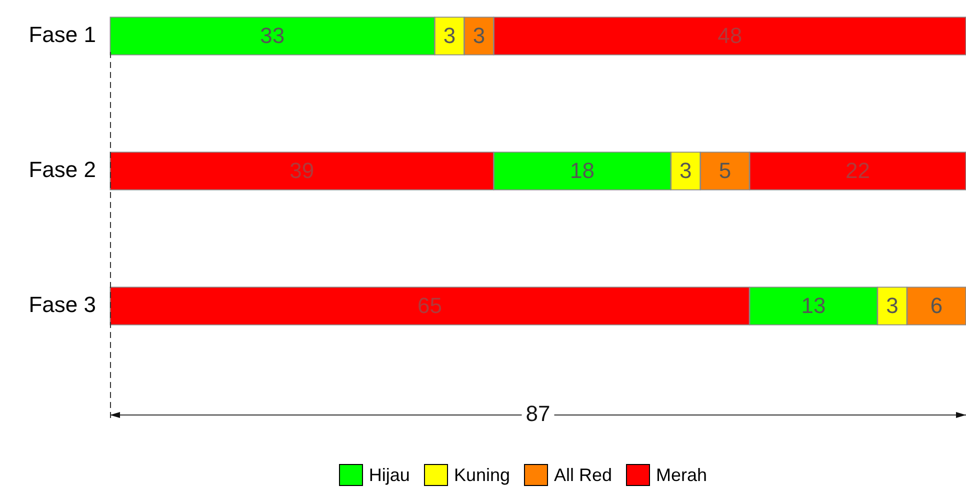 The width and height of the screenshot is (966, 489). I want to click on data-label: 33, so click(272, 35).